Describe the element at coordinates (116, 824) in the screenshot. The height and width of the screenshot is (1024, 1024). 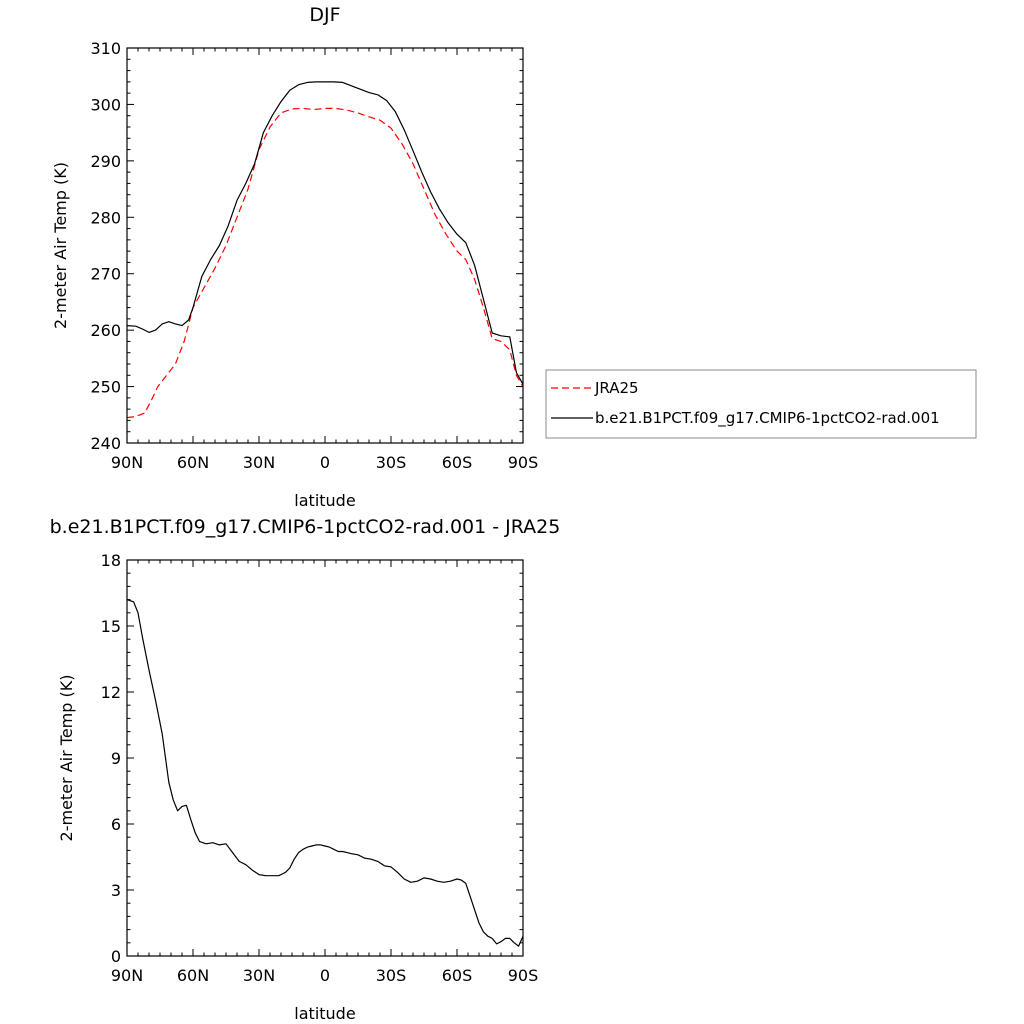
I see `y-tick-label: 6` at that location.